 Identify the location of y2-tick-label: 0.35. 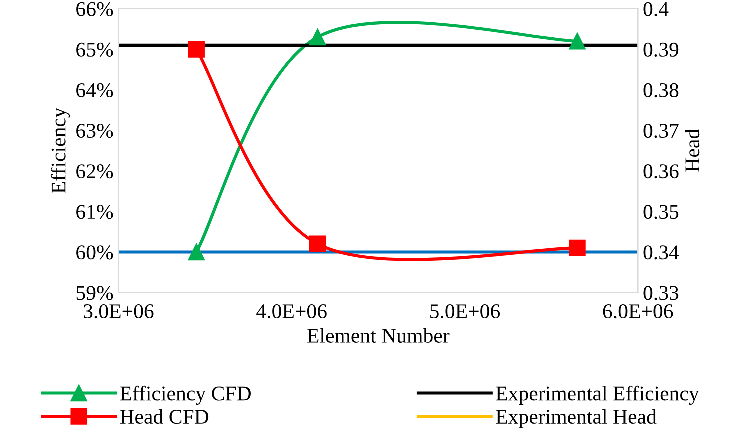
(661, 212).